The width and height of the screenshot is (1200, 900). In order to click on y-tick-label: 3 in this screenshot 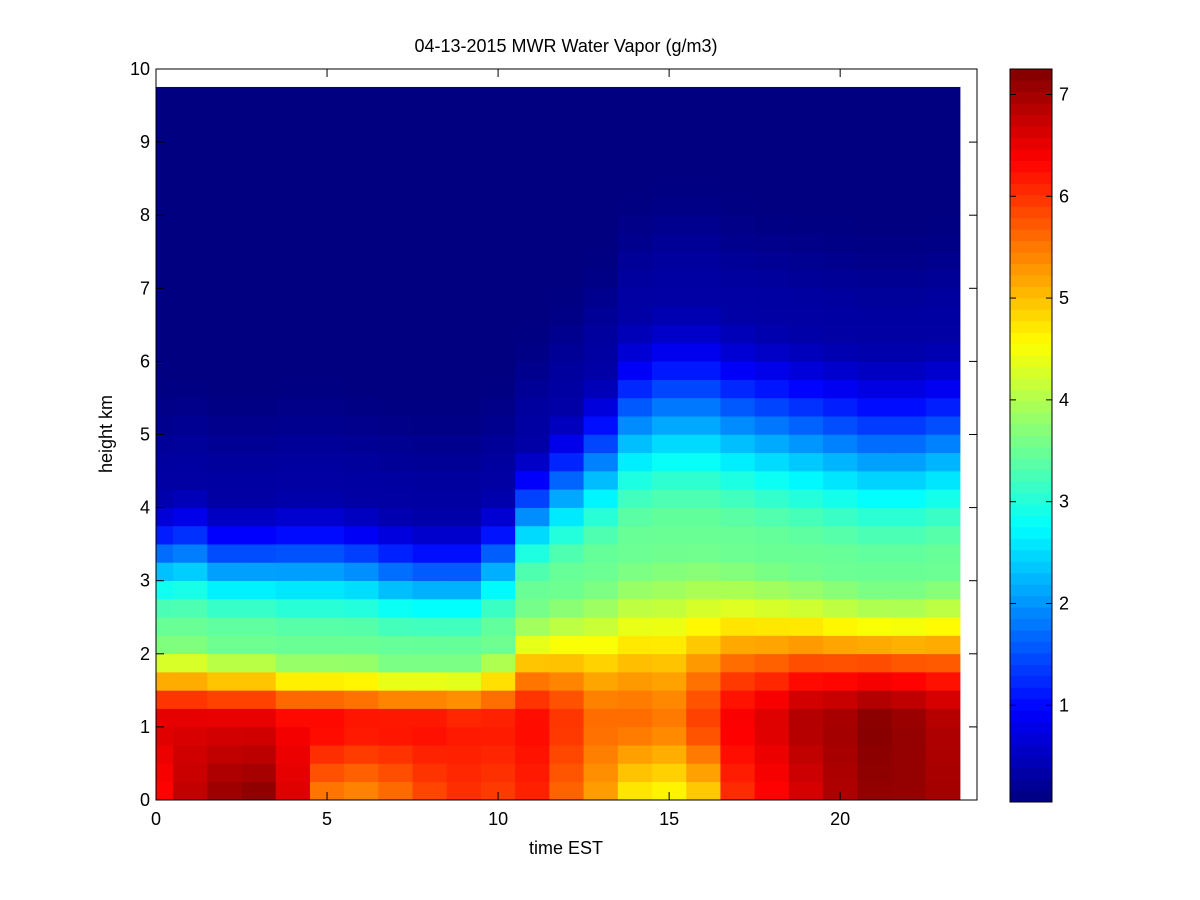, I will do `click(145, 581)`.